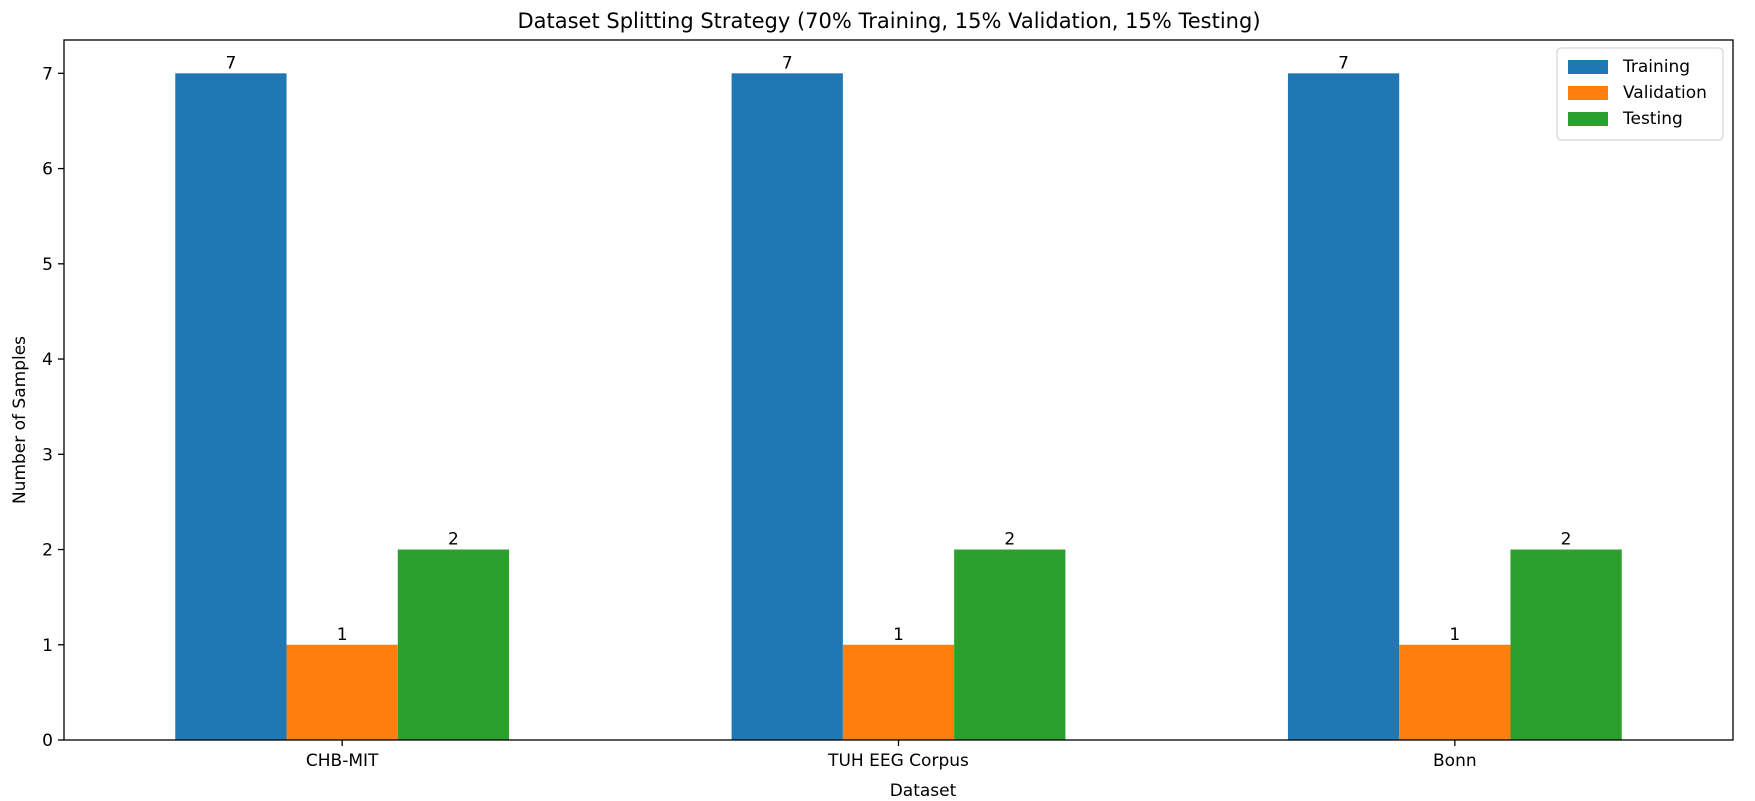 The height and width of the screenshot is (801, 1755). What do you see at coordinates (923, 791) in the screenshot?
I see `x-axis-label: Dataset` at bounding box center [923, 791].